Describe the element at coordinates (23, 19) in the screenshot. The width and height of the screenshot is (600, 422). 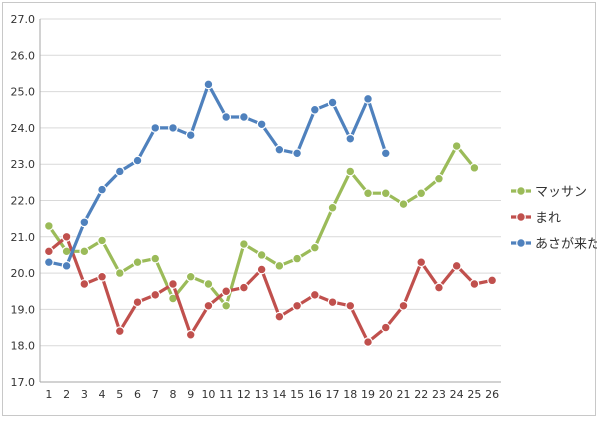
I see `y-tick-label: 27.0` at that location.